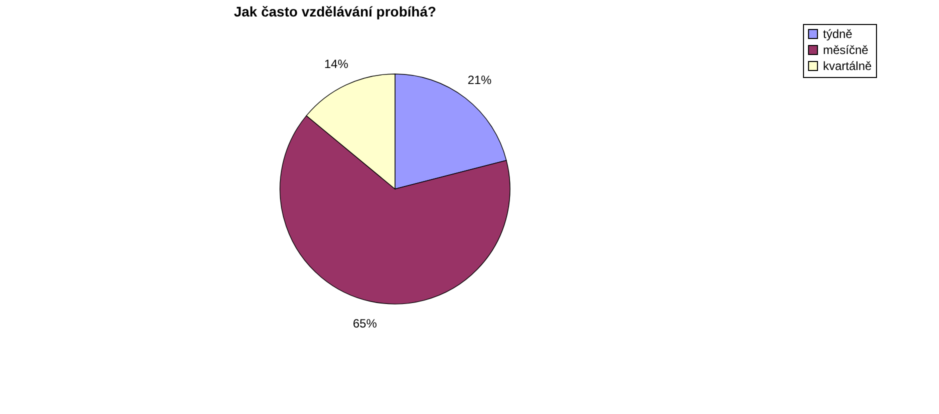 The height and width of the screenshot is (414, 939). Describe the element at coordinates (335, 12) in the screenshot. I see `chart-title: Jak často vzdělávání probíhá?` at that location.